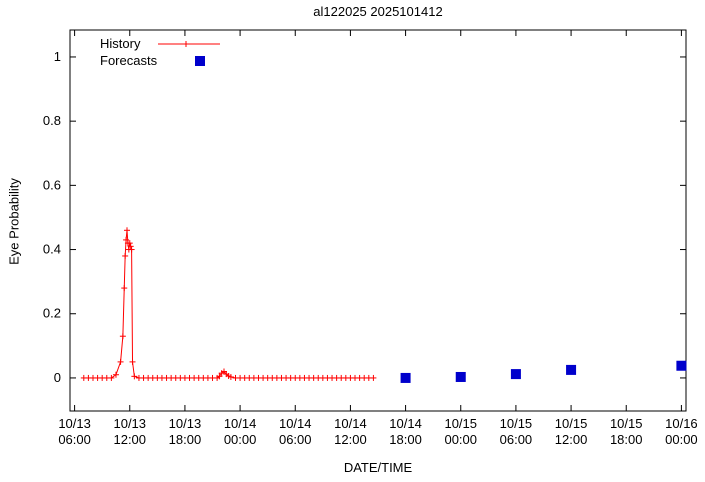 The image size is (705, 482). I want to click on chart-title: al122025 2025101412, so click(378, 11).